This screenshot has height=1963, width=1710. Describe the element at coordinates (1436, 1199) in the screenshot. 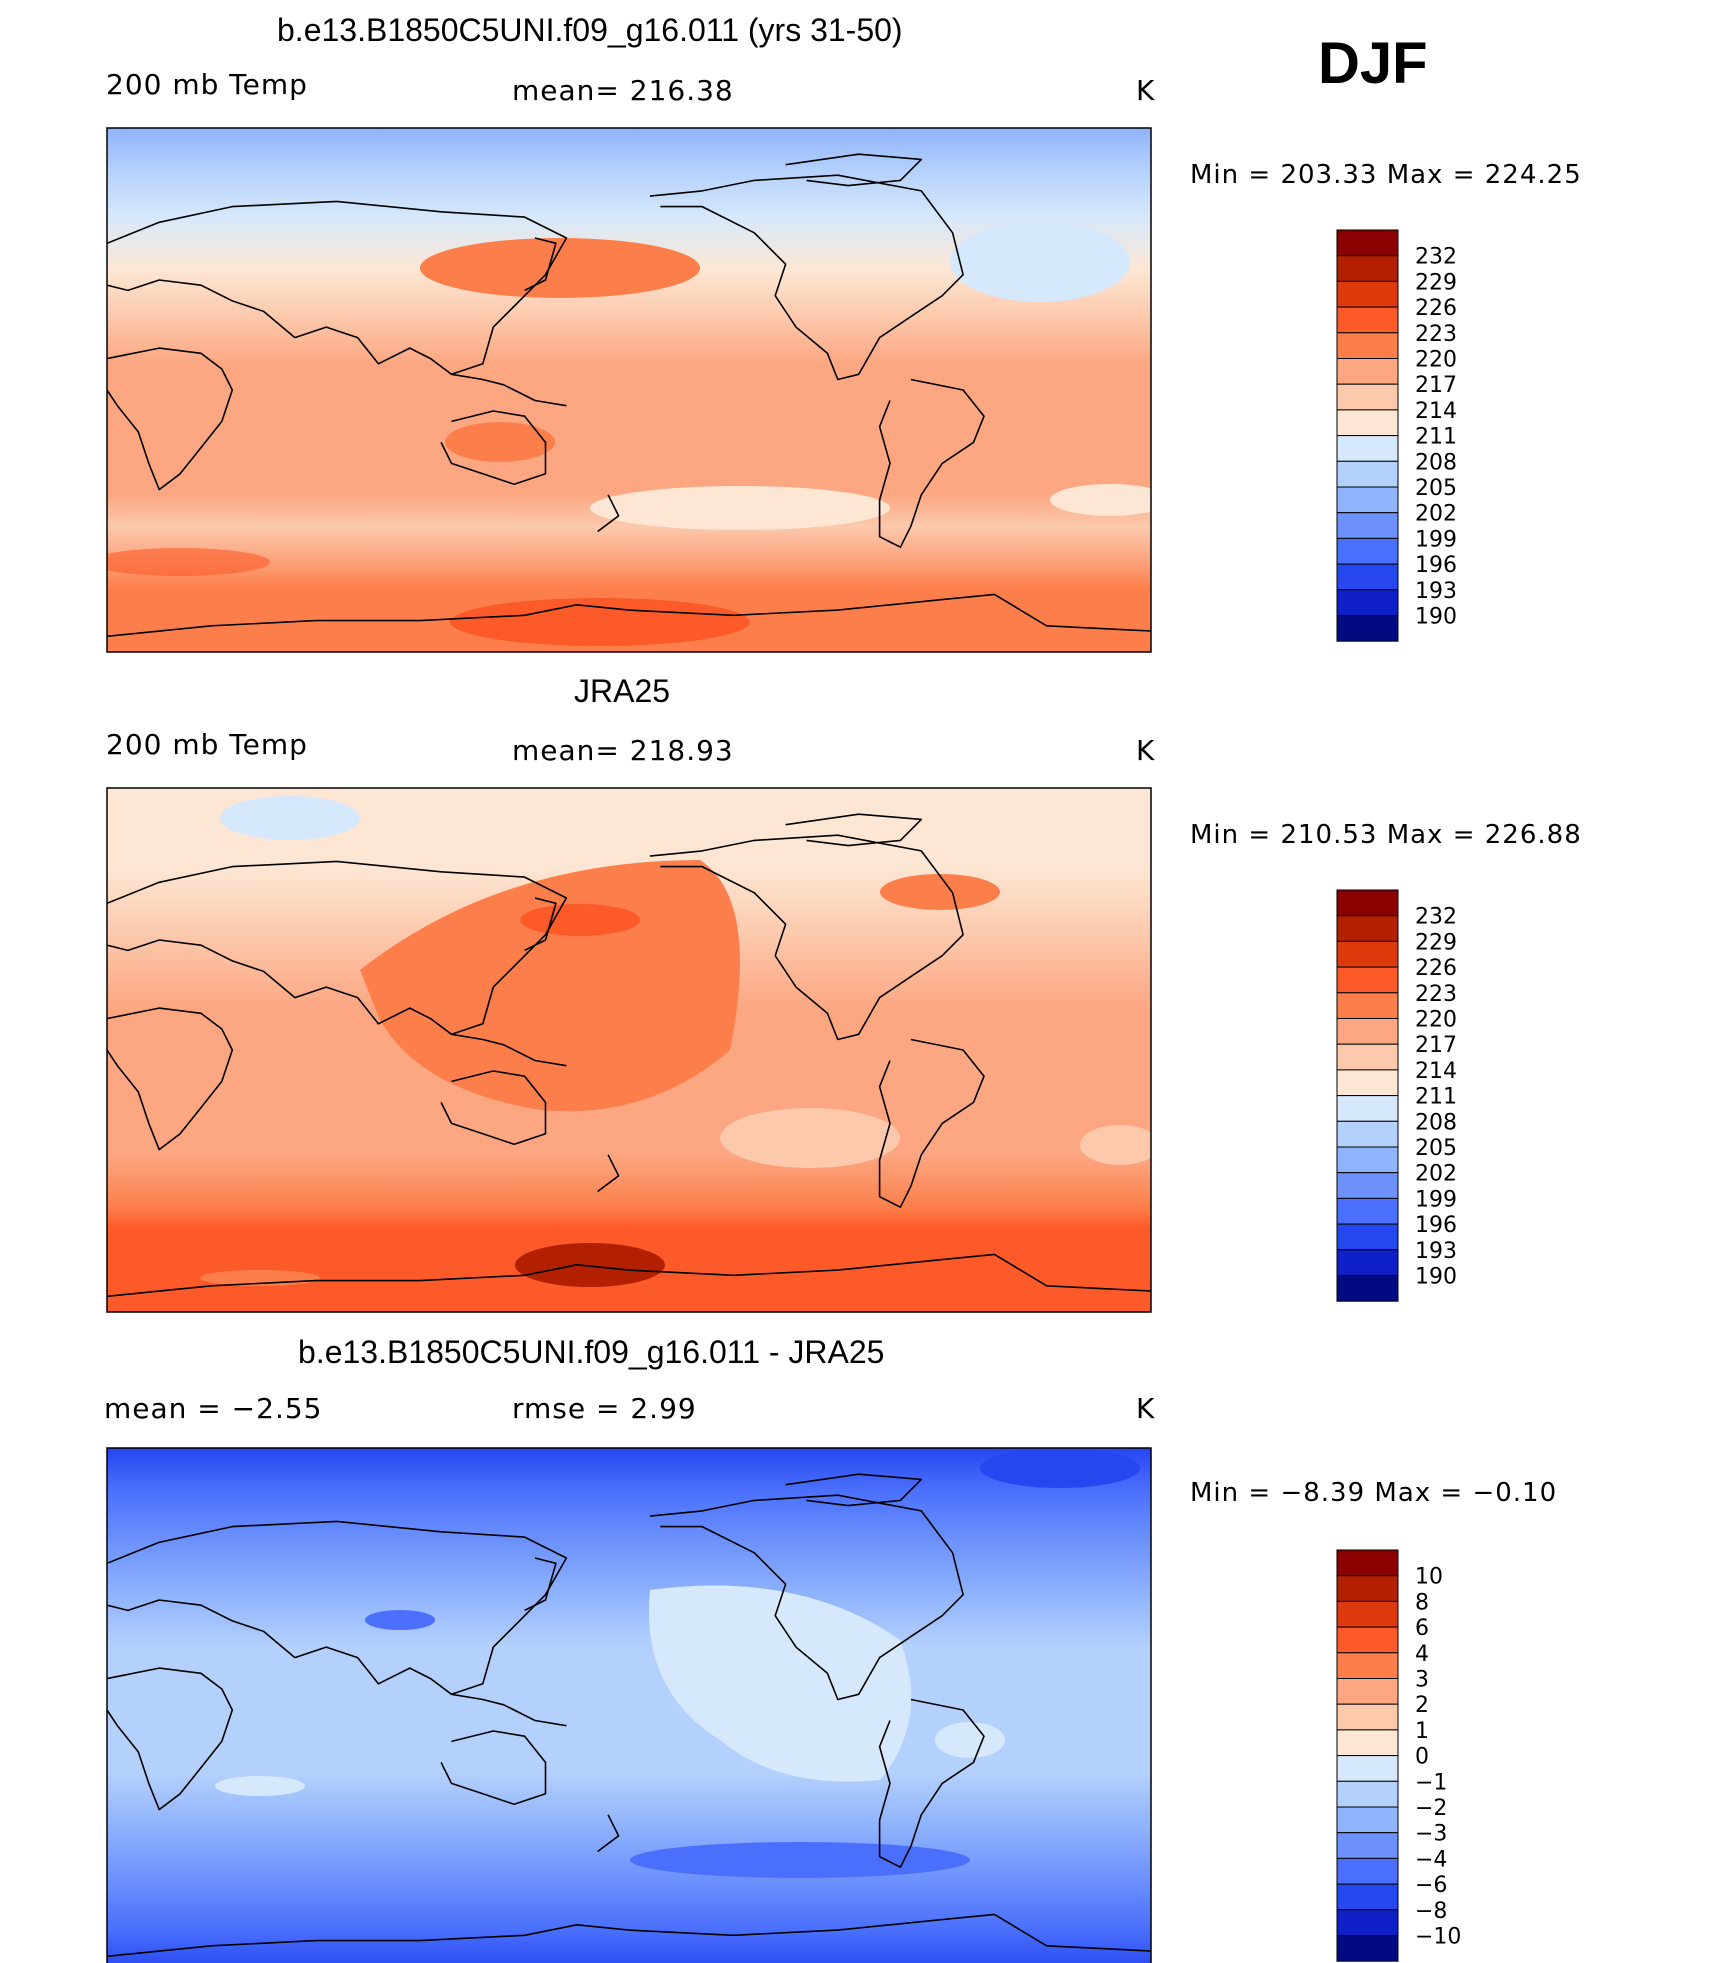

I see `colorbar-2-tick-label: 199` at that location.